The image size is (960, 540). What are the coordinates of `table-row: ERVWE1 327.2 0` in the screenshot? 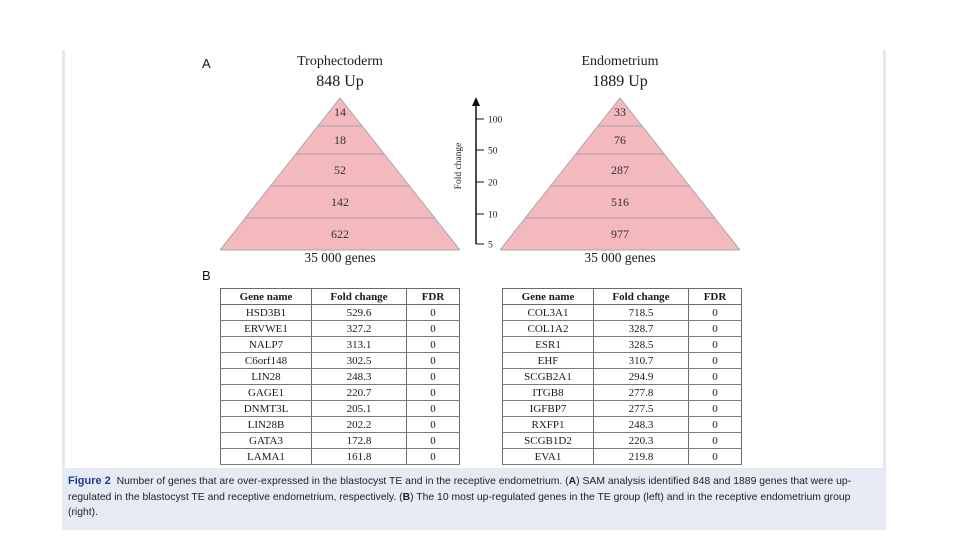 It's located at (340, 328).